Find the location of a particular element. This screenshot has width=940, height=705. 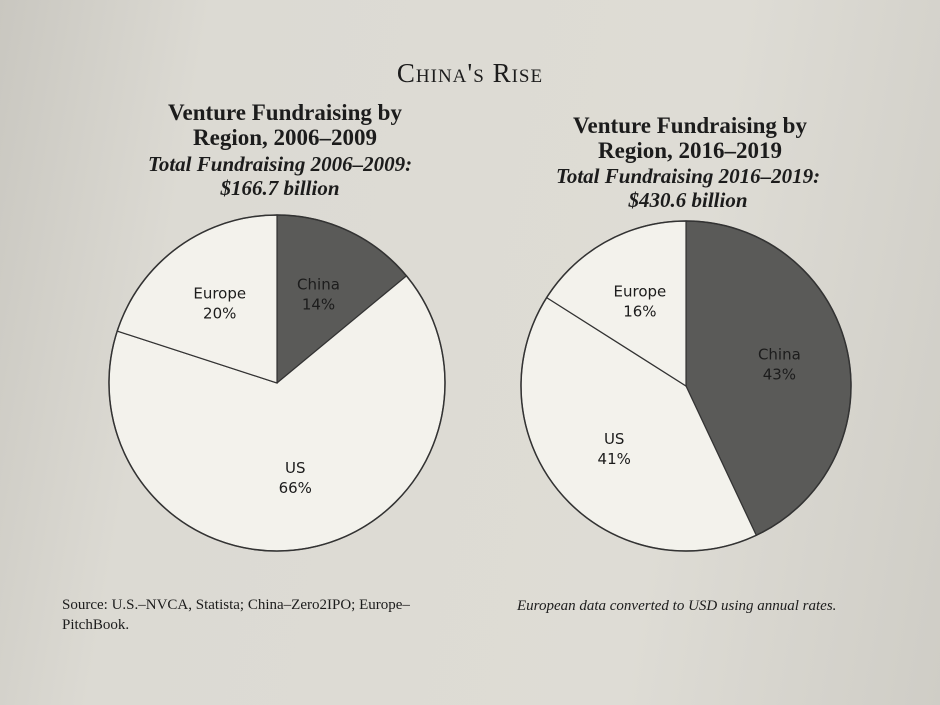

value-label: 41% is located at coordinates (614, 459).